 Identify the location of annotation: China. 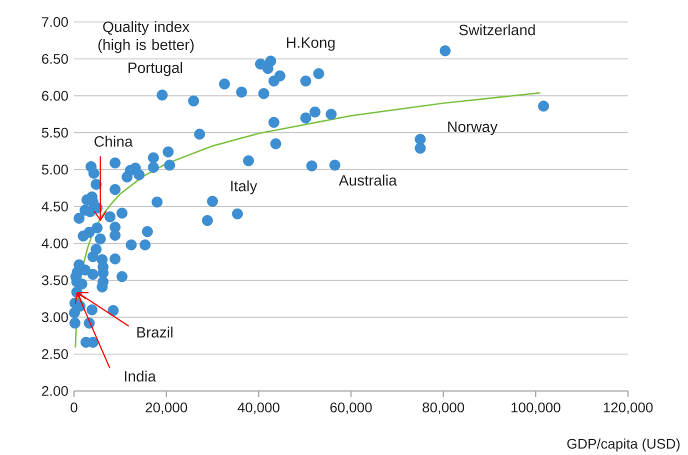
(113, 141).